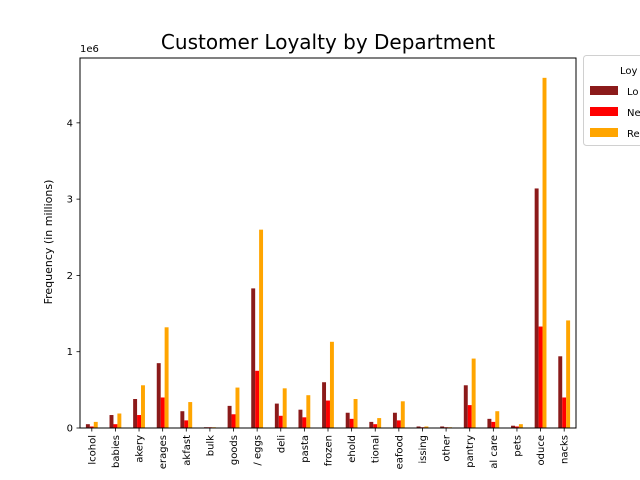  Describe the element at coordinates (258, 450) in the screenshot. I see `x-tick-label: / eggs` at that location.